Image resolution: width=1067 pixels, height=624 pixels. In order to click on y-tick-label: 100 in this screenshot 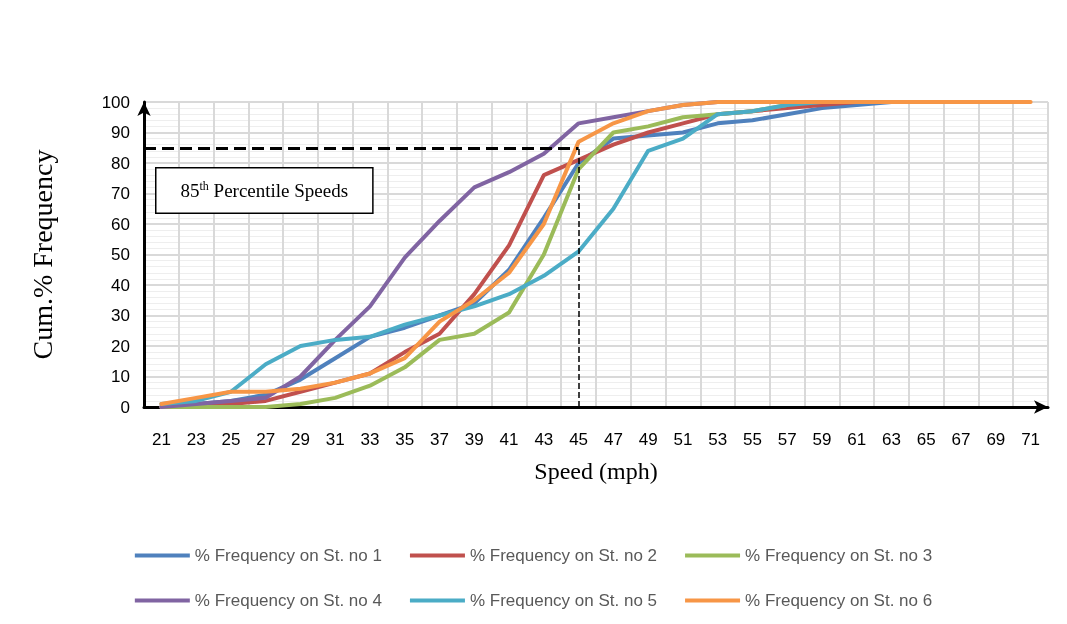, I will do `click(115, 102)`.